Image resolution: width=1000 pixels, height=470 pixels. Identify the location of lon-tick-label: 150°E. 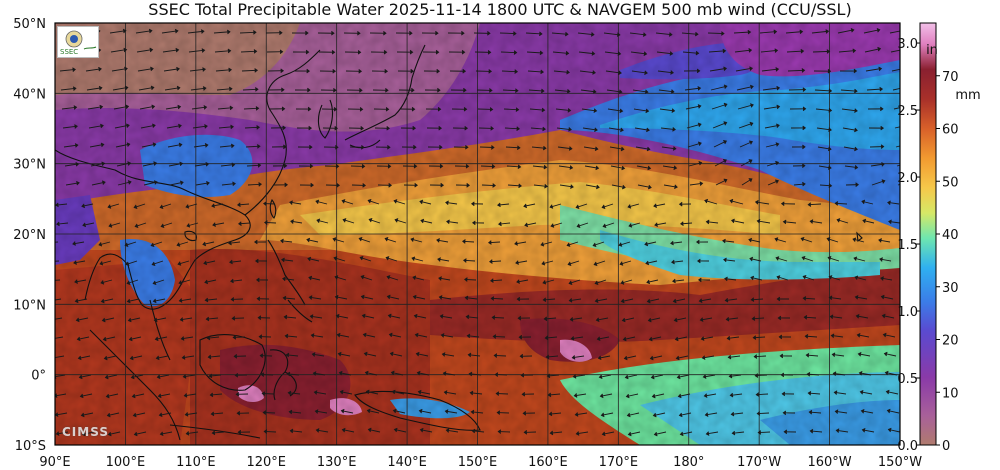
(478, 462).